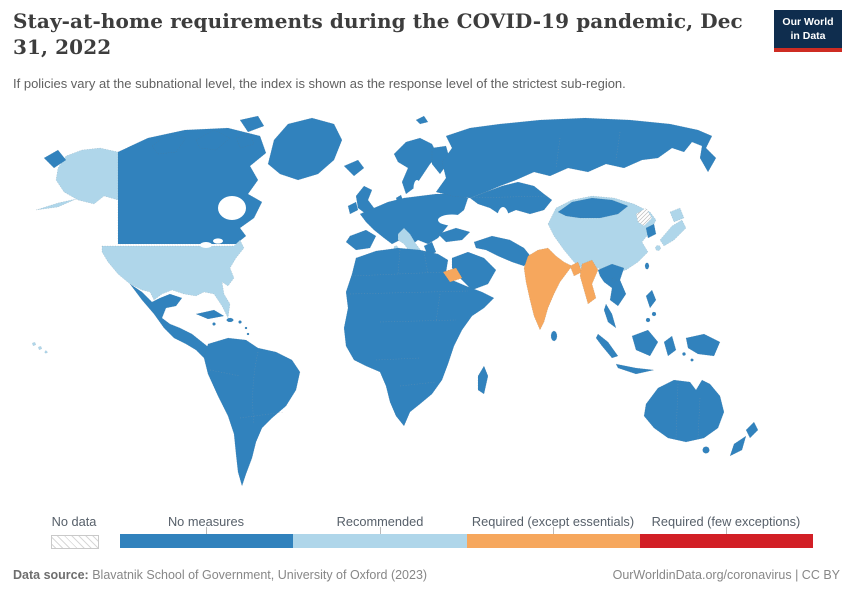 This screenshot has width=850, height=600. I want to click on country-central-asia, so click(511, 199).